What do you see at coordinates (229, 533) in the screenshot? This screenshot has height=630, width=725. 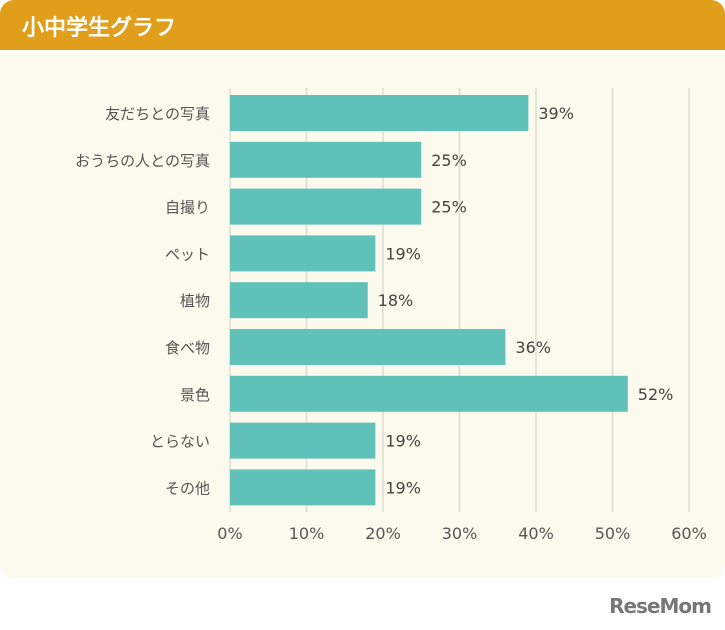 I see `x-tick-label: 0%` at bounding box center [229, 533].